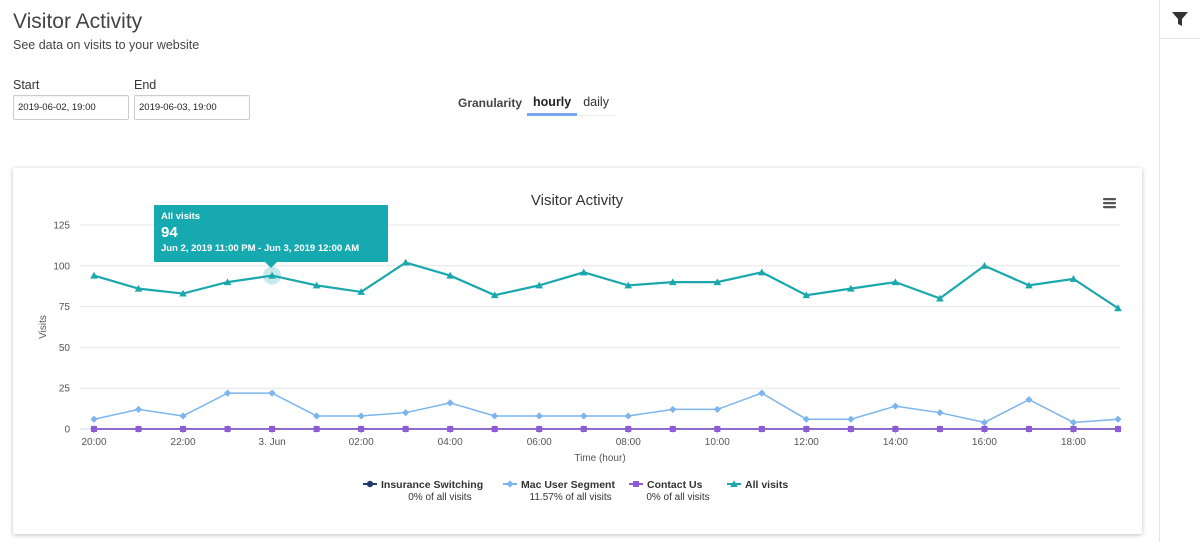  I want to click on legend-label: All visits, so click(766, 485).